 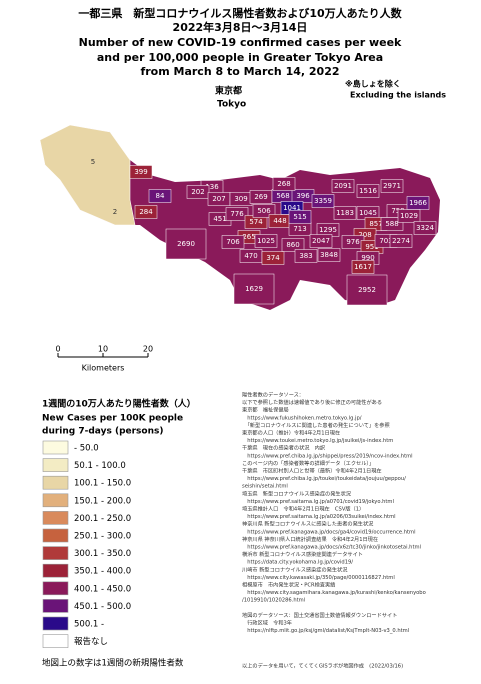 What do you see at coordinates (265, 410) in the screenshot?
I see `source-line: 東京都 福祉保健局` at bounding box center [265, 410].